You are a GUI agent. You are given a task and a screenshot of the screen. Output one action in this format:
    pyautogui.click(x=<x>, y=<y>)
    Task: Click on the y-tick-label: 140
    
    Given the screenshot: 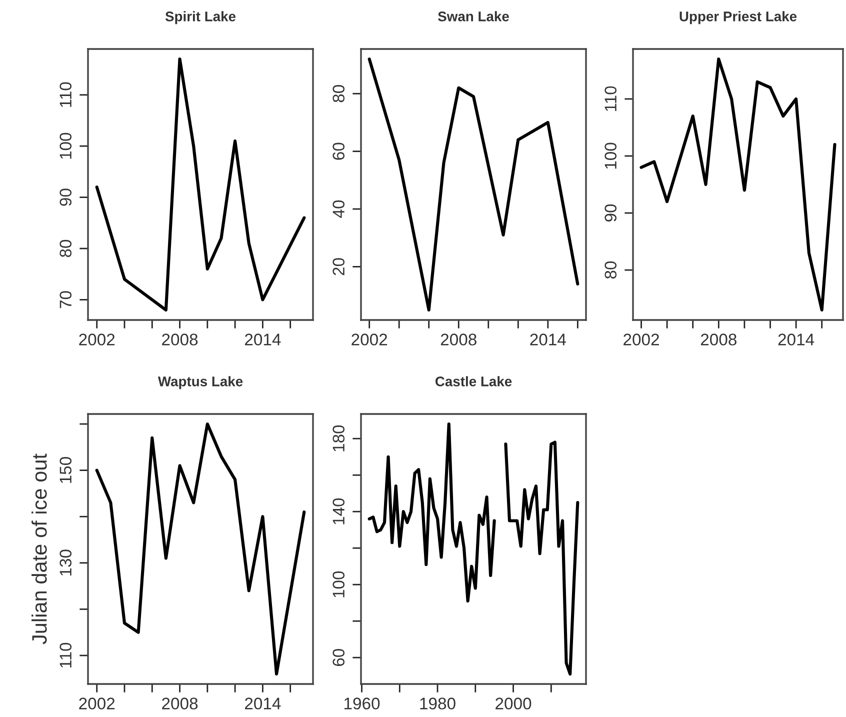 What is the action you would take?
    pyautogui.click(x=338, y=511)
    